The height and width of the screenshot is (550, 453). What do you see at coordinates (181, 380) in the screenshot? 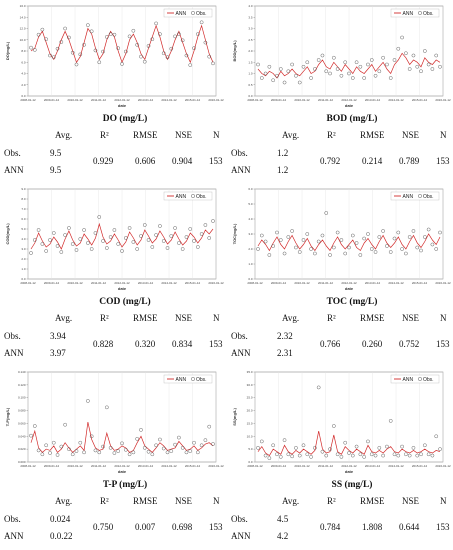
I see `legend-label-ann: ANN` at bounding box center [181, 380].